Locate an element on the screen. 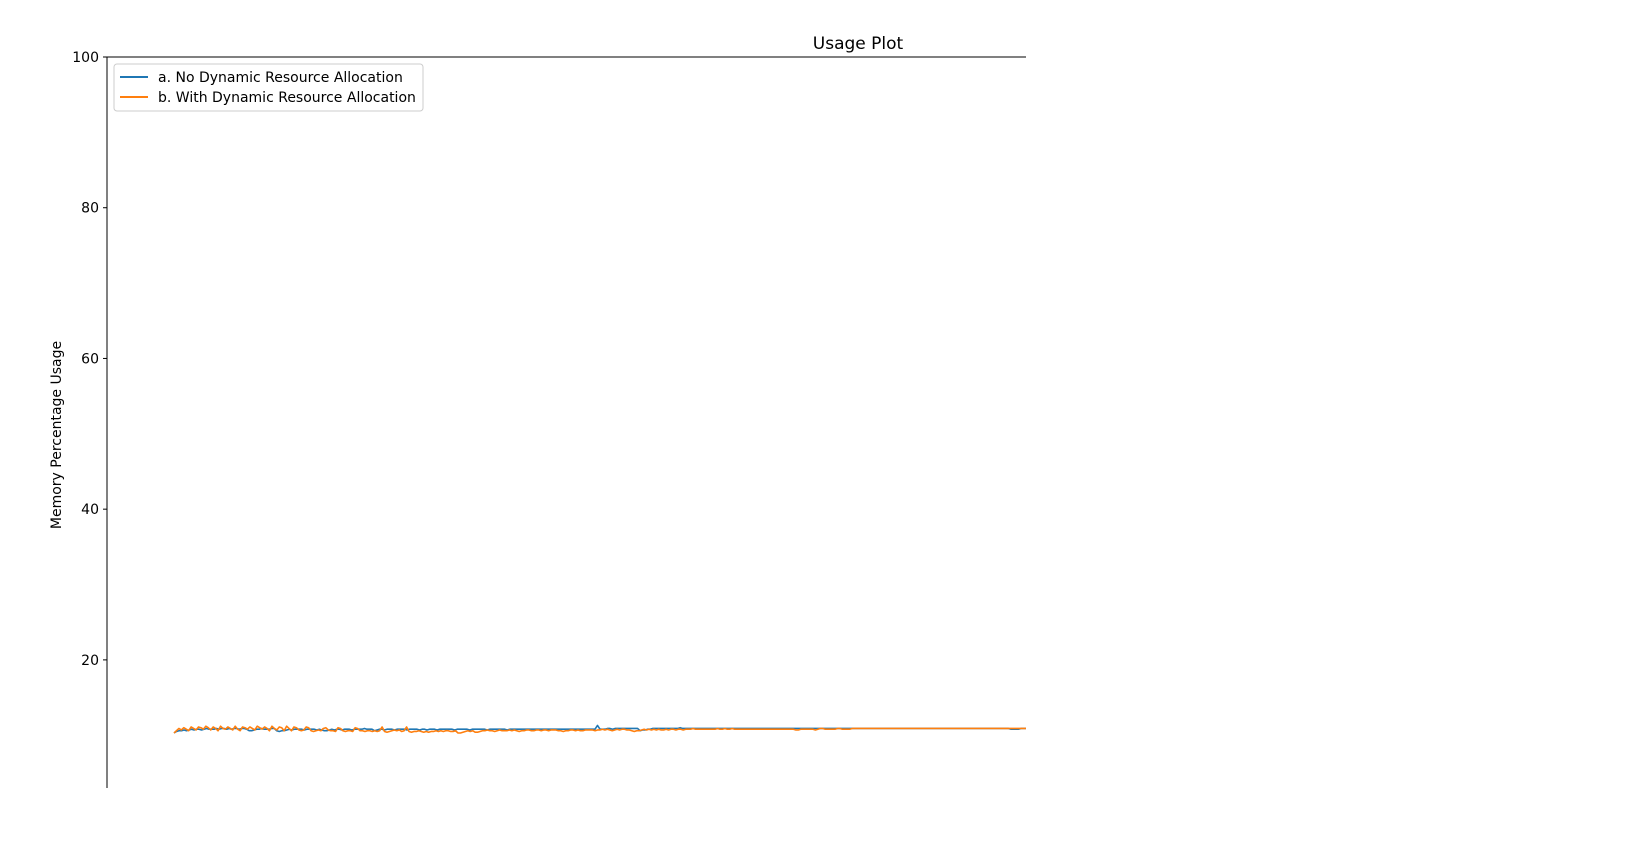 The image size is (1651, 858). y-tick-label: 20 is located at coordinates (90, 661).